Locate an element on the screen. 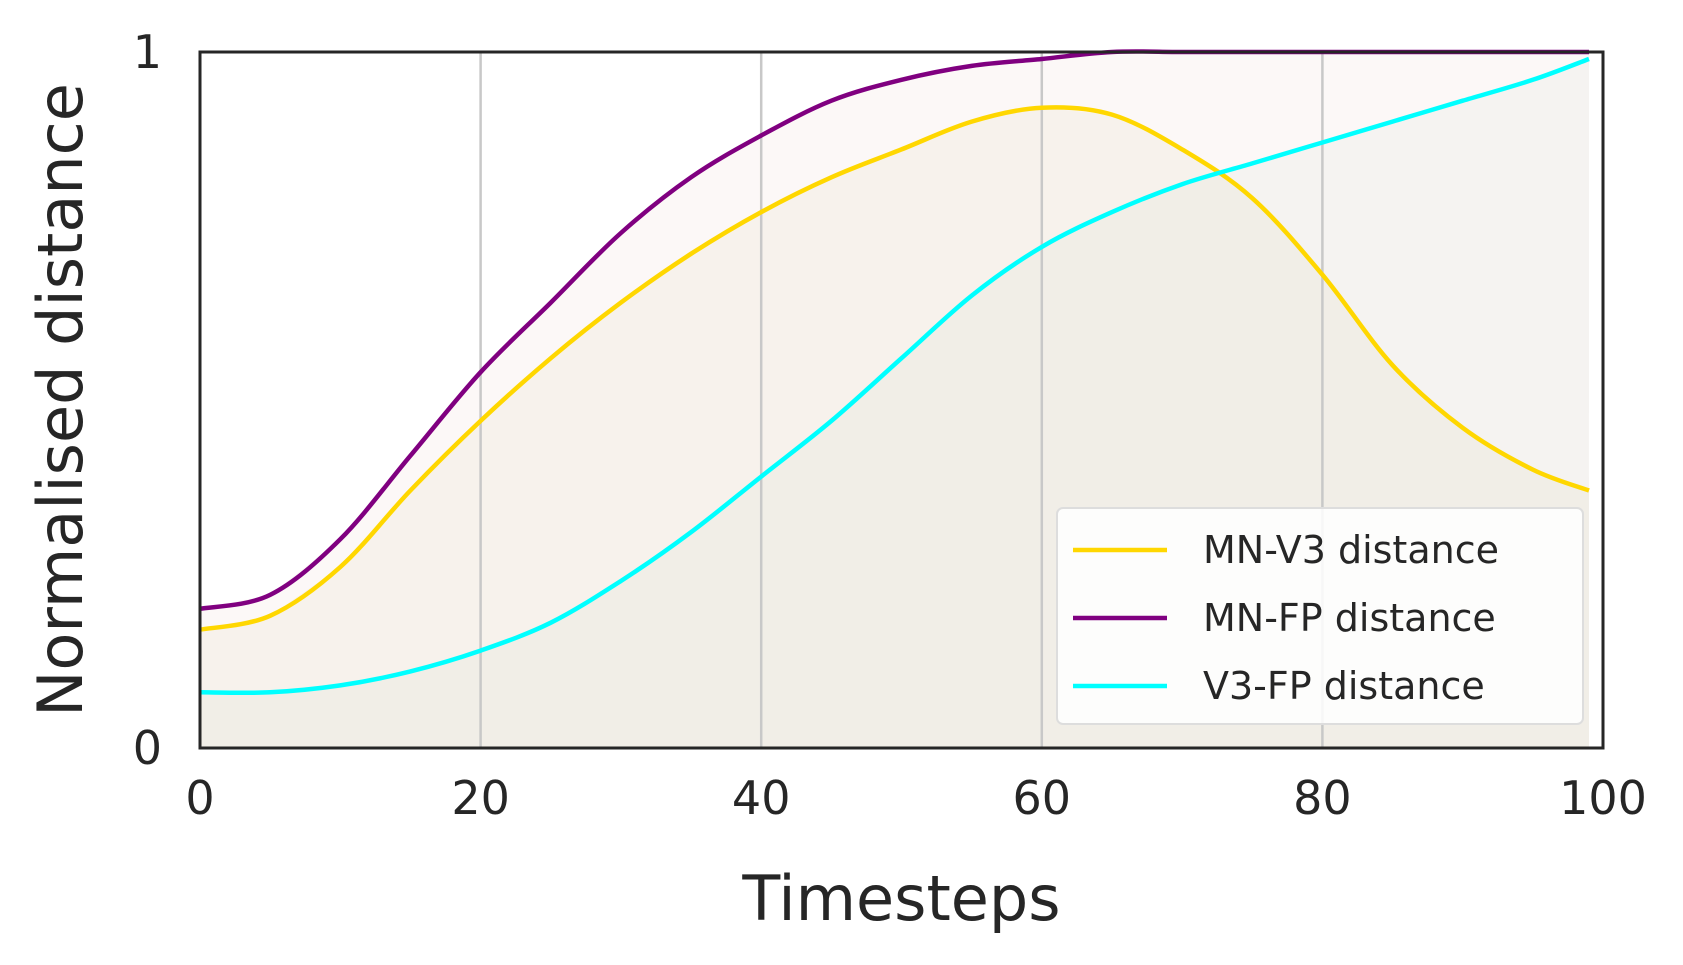 Image resolution: width=1683 pixels, height=965 pixels. y-tick-label: 0 is located at coordinates (147, 748).